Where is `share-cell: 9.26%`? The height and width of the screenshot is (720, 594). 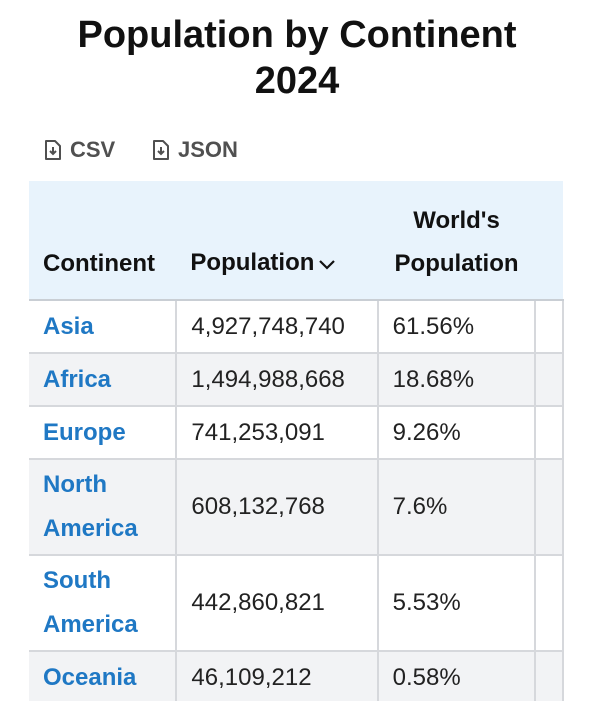 share-cell: 9.26% is located at coordinates (456, 432).